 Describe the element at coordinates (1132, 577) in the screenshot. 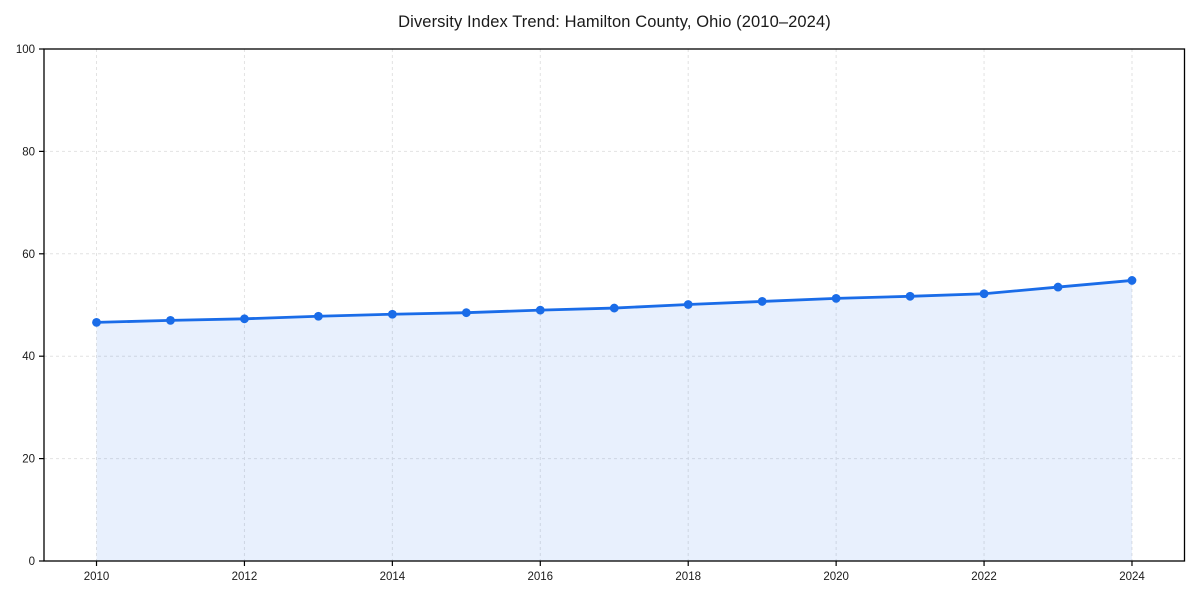

I see `x-axis-tick-label: 2024` at that location.